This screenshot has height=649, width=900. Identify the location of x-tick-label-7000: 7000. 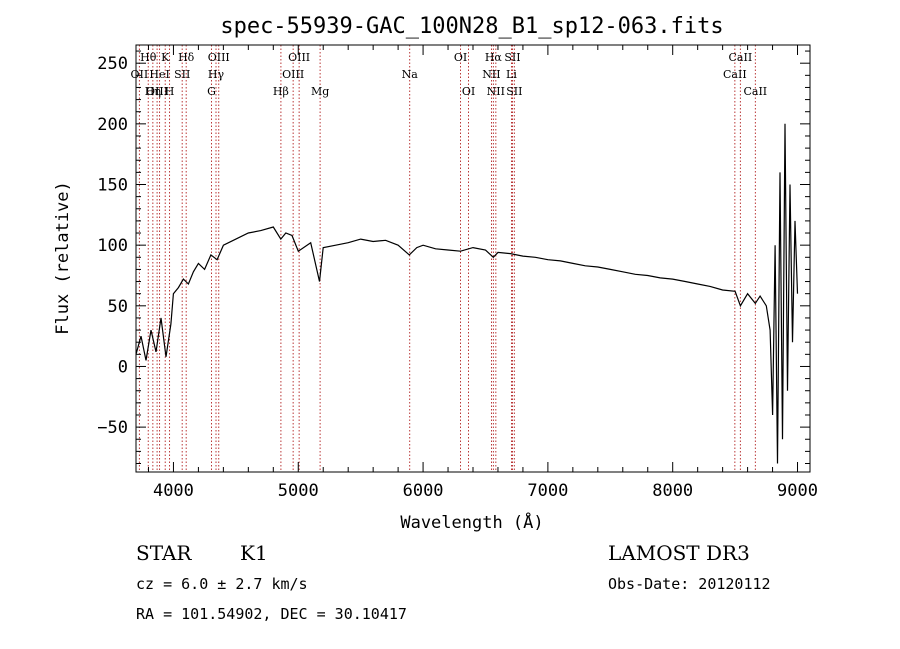
(547, 491).